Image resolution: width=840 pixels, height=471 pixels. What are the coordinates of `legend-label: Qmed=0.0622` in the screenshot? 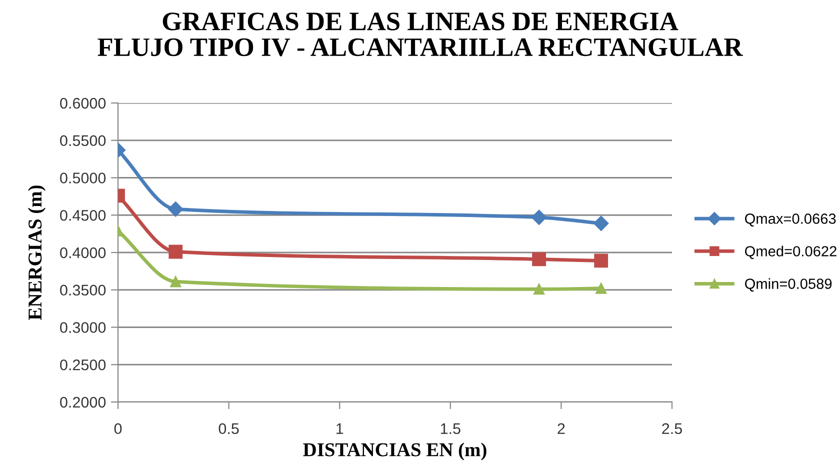 It's located at (790, 253).